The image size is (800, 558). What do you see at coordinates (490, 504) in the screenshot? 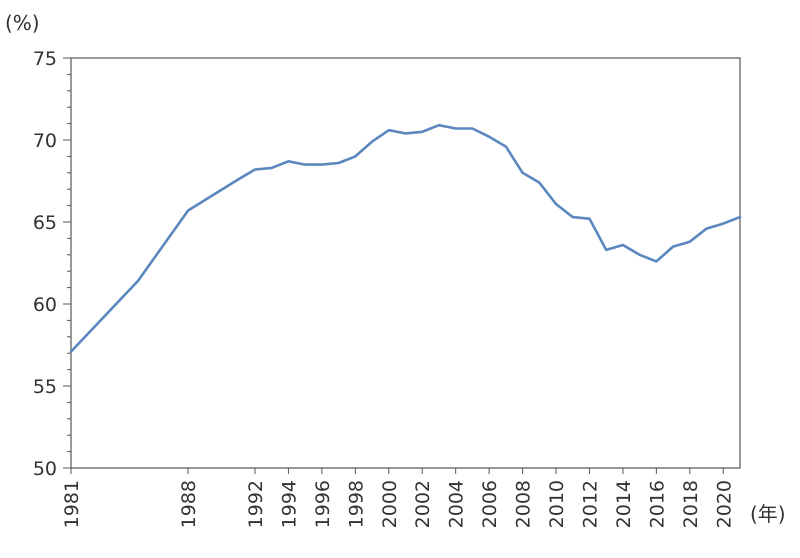
I see `x-tick-label: 2006` at bounding box center [490, 504].